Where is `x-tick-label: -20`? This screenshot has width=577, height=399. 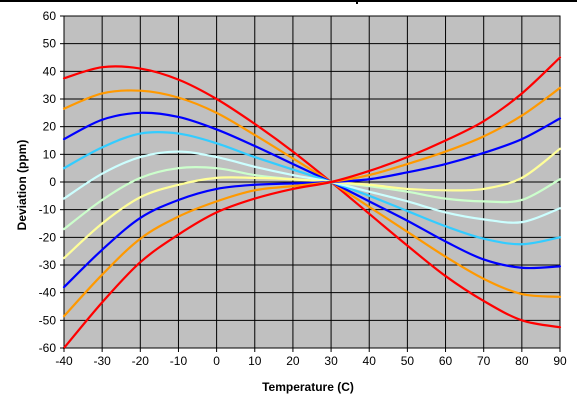
x-tick-label: -20 is located at coordinates (141, 361).